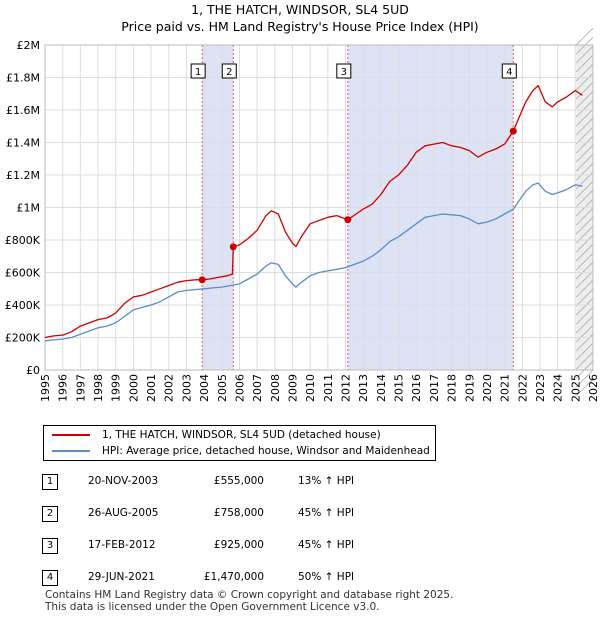 This screenshot has width=600, height=620. What do you see at coordinates (71, 451) in the screenshot?
I see `legend-swatch-hpi` at bounding box center [71, 451].